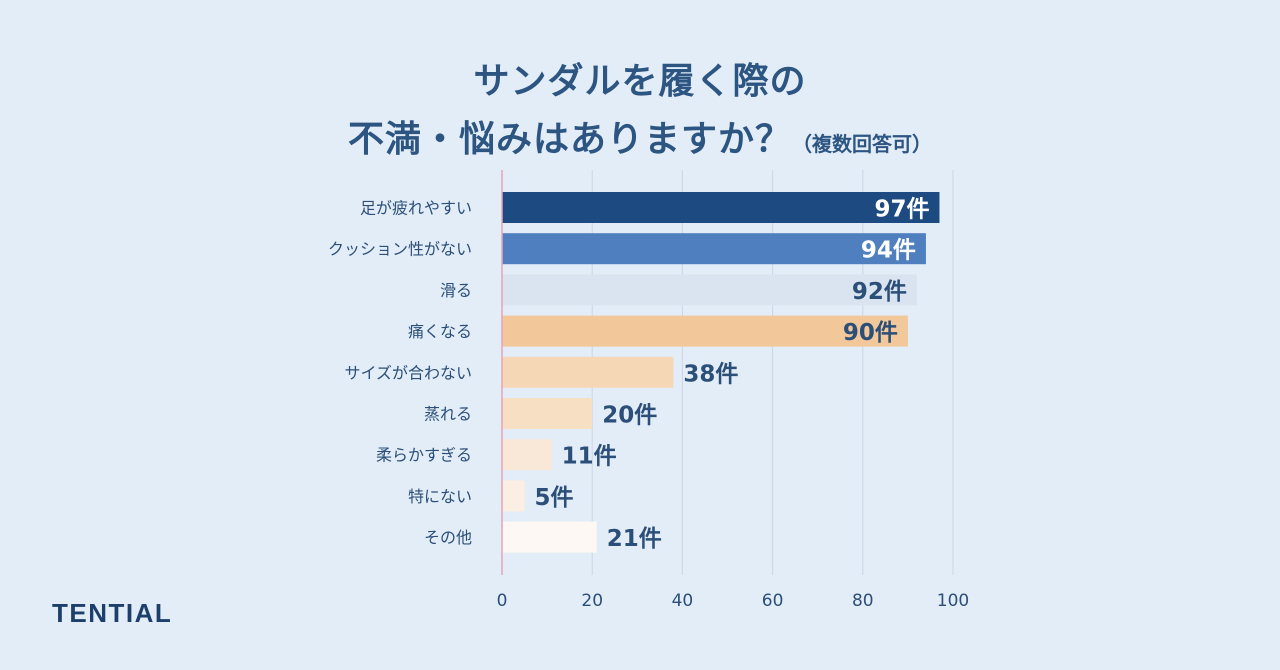 This screenshot has height=670, width=1280. Describe the element at coordinates (901, 210) in the screenshot. I see `value-label-0: 97件` at that location.